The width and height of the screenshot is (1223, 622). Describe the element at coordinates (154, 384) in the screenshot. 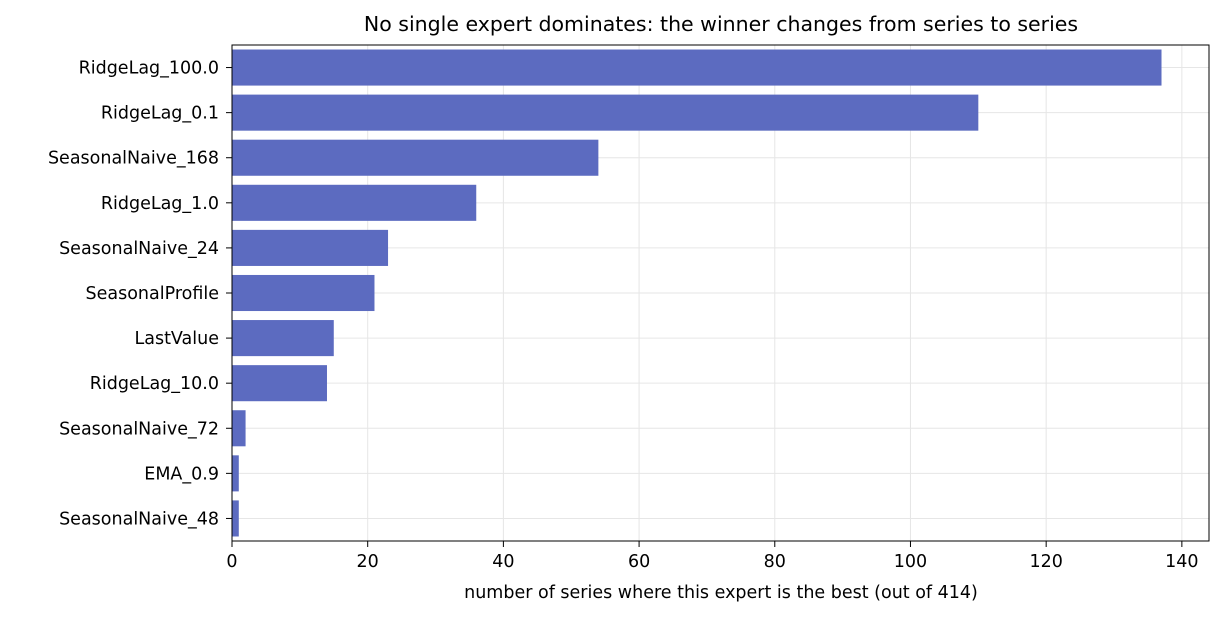

I see `y-tick-label: RidgeLag_10.0` at that location.